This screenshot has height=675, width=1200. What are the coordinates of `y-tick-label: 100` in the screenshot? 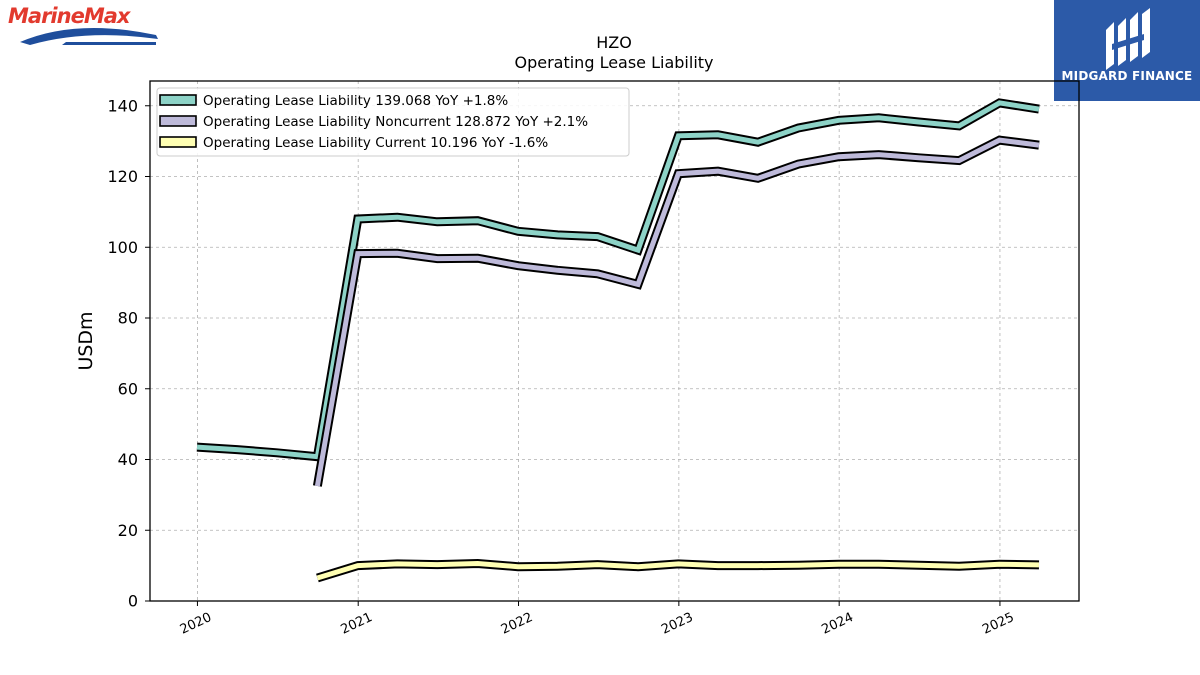 It's located at (122, 247).